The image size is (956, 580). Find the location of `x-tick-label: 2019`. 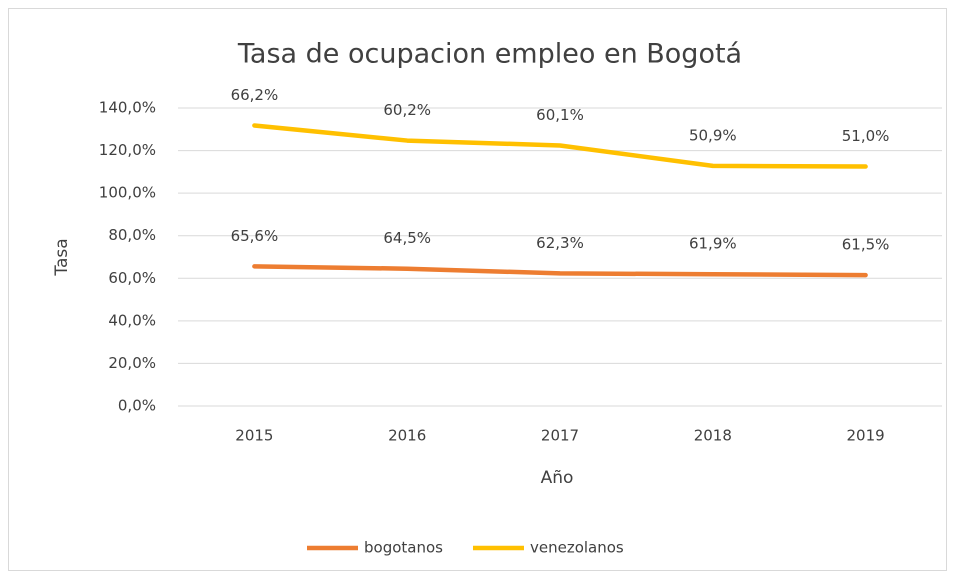

x-tick-label: 2019 is located at coordinates (866, 436).